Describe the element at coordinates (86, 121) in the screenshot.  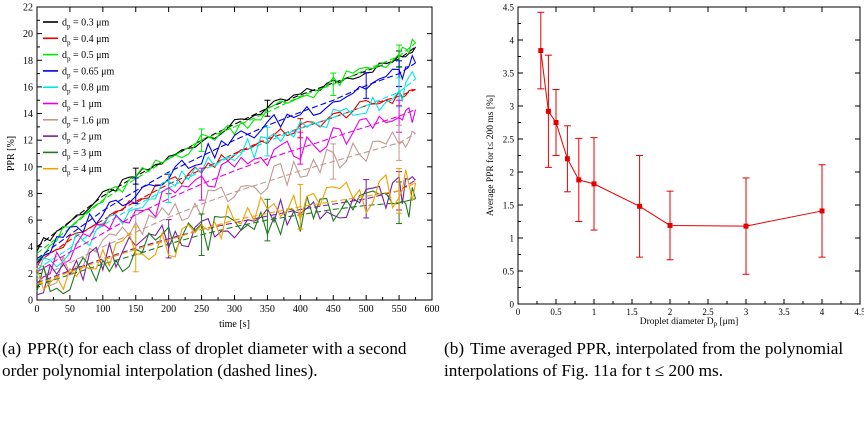
I see `legend-label: dp = 1.6 μm` at that location.